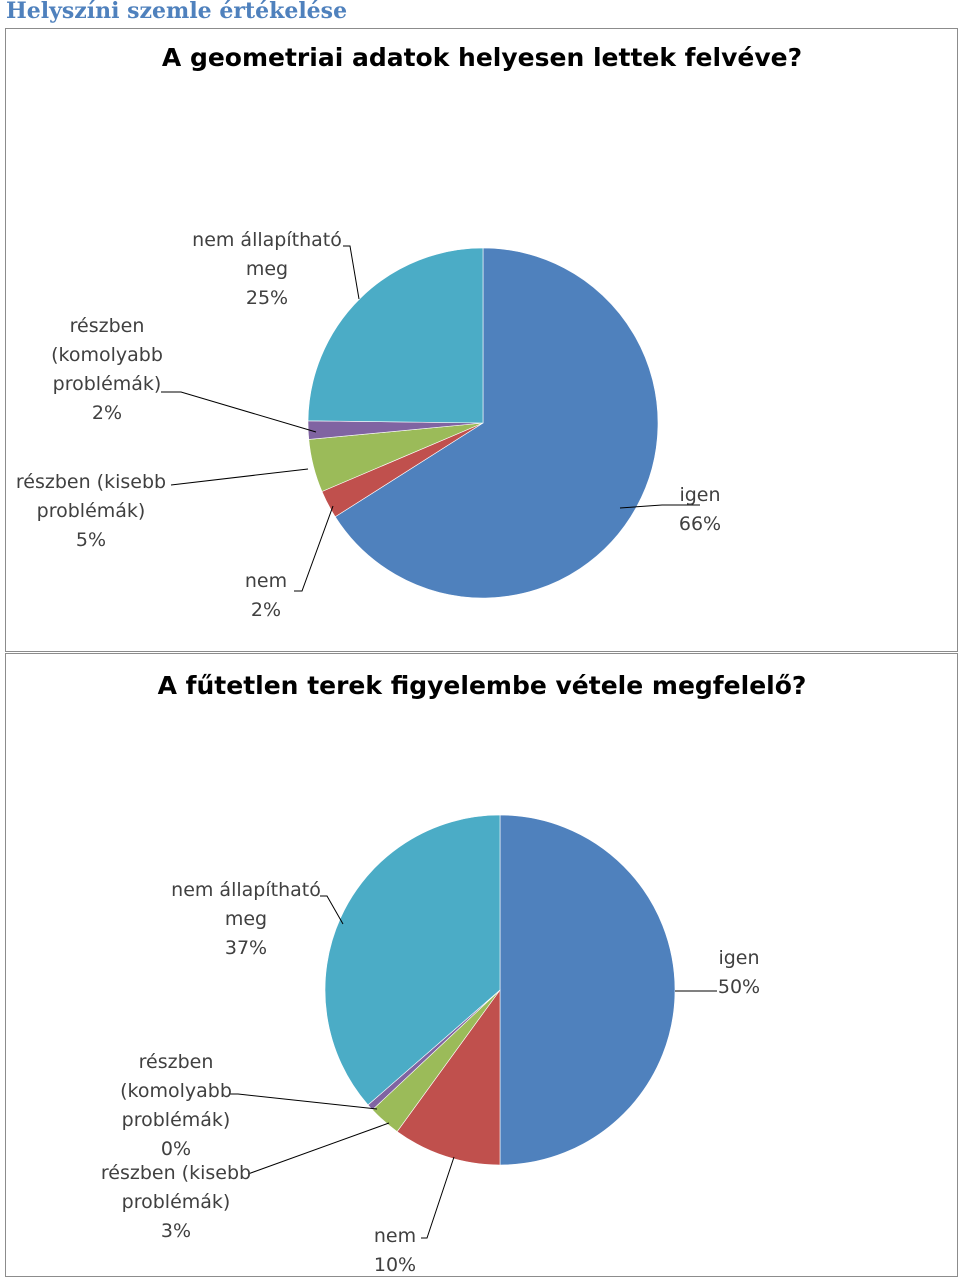 Image resolution: width=960 pixels, height=1280 pixels. I want to click on data-label-igen: igen 50%, so click(739, 972).